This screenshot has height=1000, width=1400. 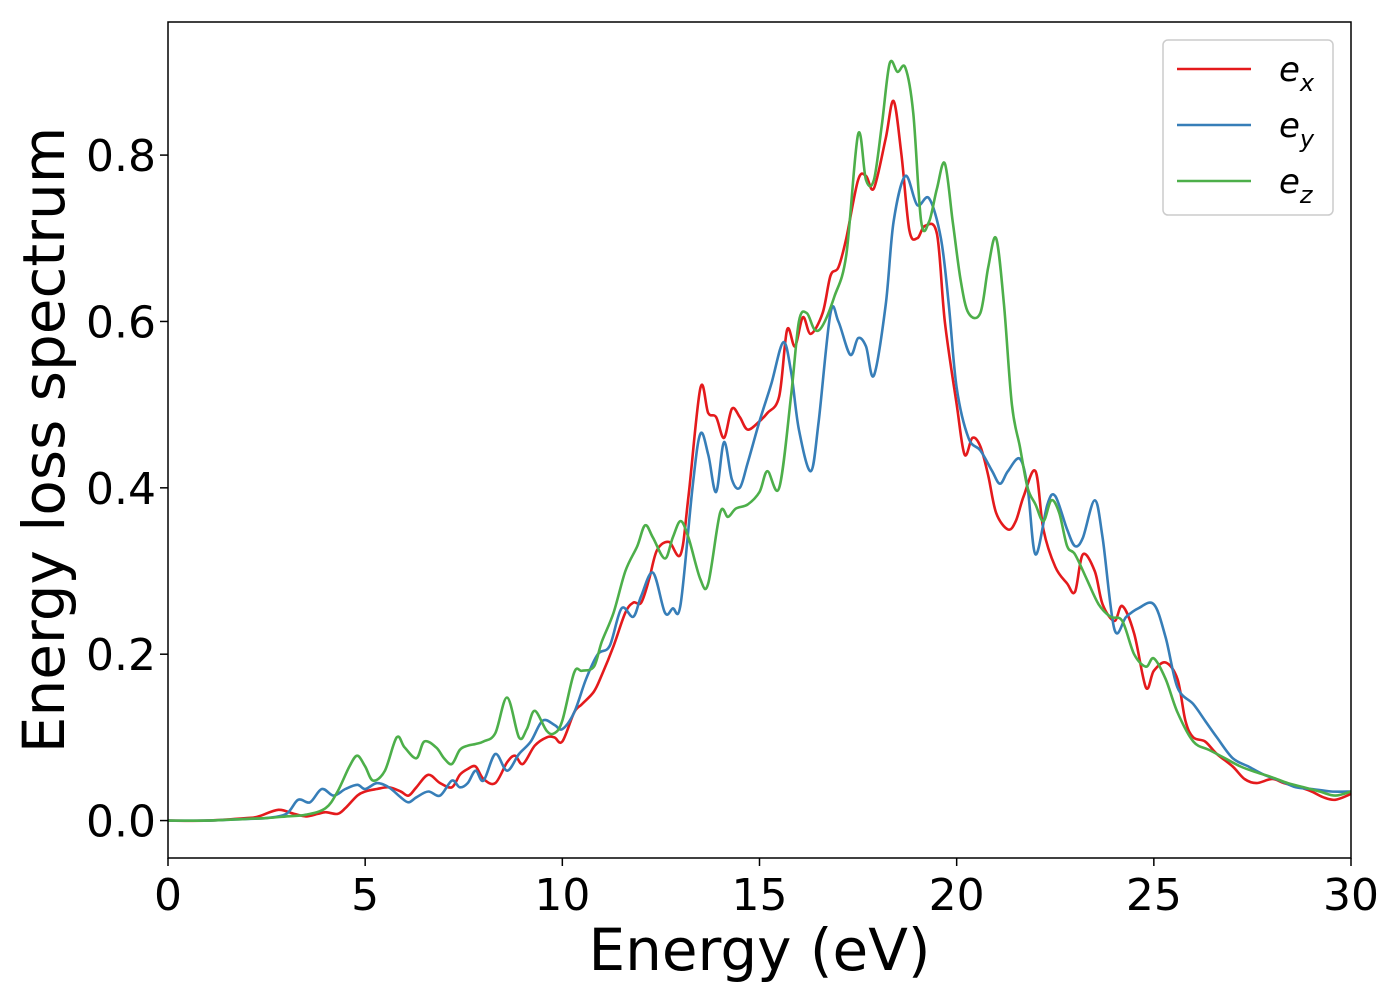 What do you see at coordinates (760, 895) in the screenshot?
I see `x-tick-label: 15` at bounding box center [760, 895].